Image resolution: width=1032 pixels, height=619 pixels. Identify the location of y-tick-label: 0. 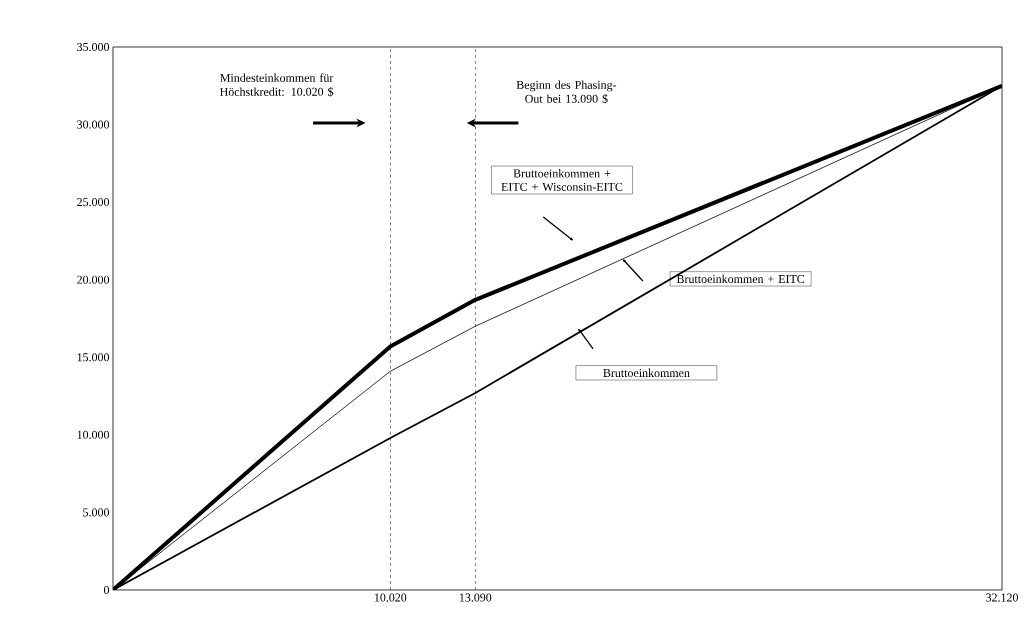
(106, 590).